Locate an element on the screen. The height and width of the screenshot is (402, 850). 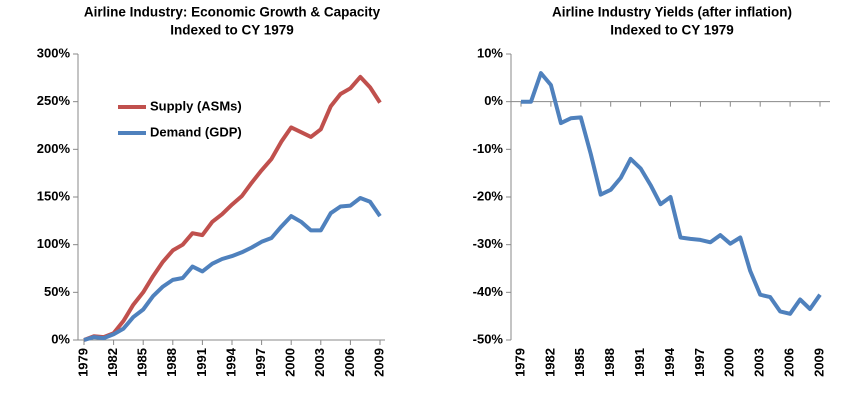
y-tick-label: -40% is located at coordinates (488, 291).